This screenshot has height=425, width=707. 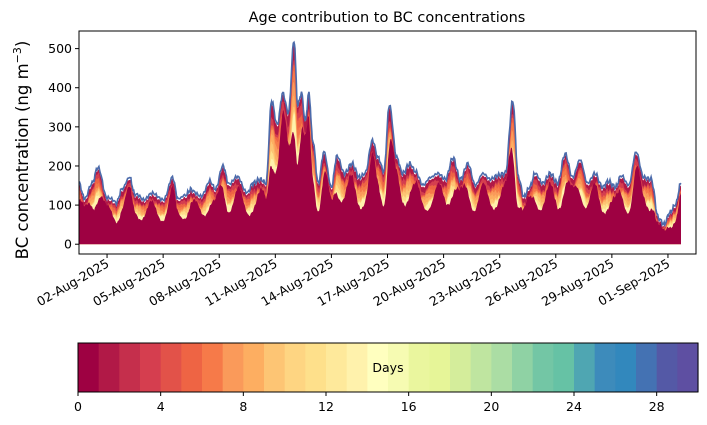 What do you see at coordinates (243, 406) in the screenshot?
I see `colorbar-tick-label: 8` at bounding box center [243, 406].